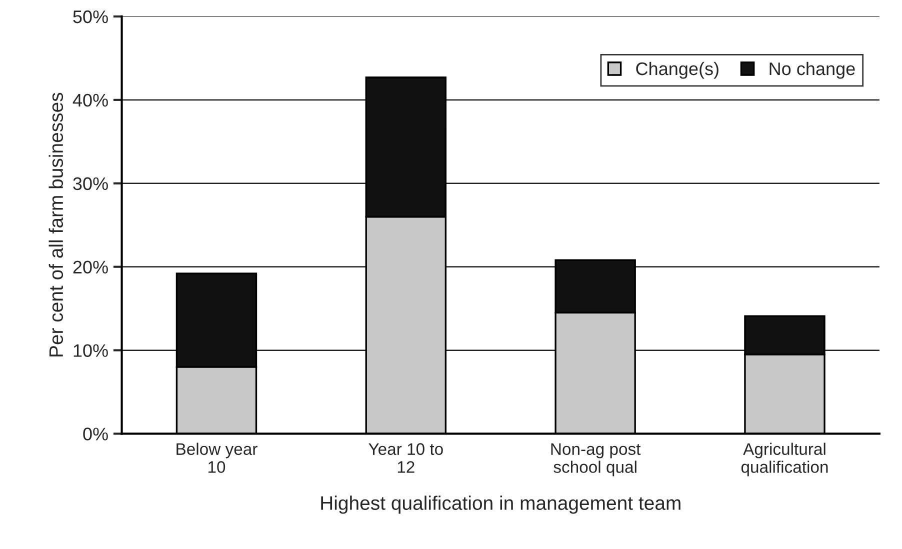 The width and height of the screenshot is (902, 549). I want to click on legend-label: No change, so click(812, 70).